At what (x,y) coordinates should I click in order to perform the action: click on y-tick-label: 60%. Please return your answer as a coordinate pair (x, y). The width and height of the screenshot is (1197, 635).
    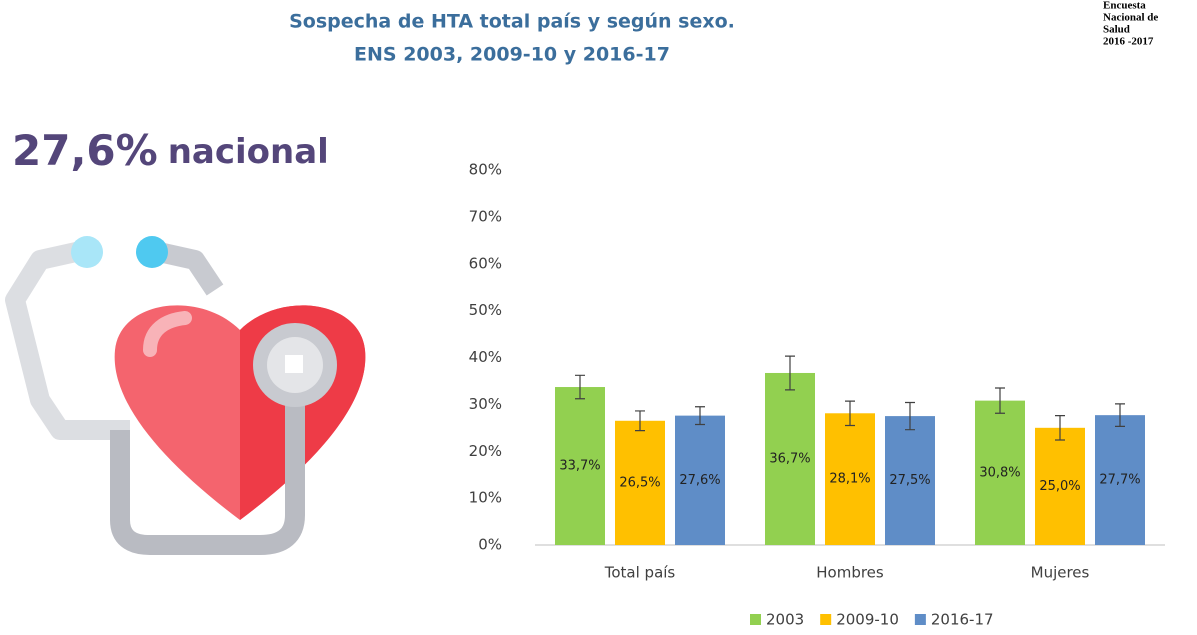
    Looking at the image, I should click on (485, 263).